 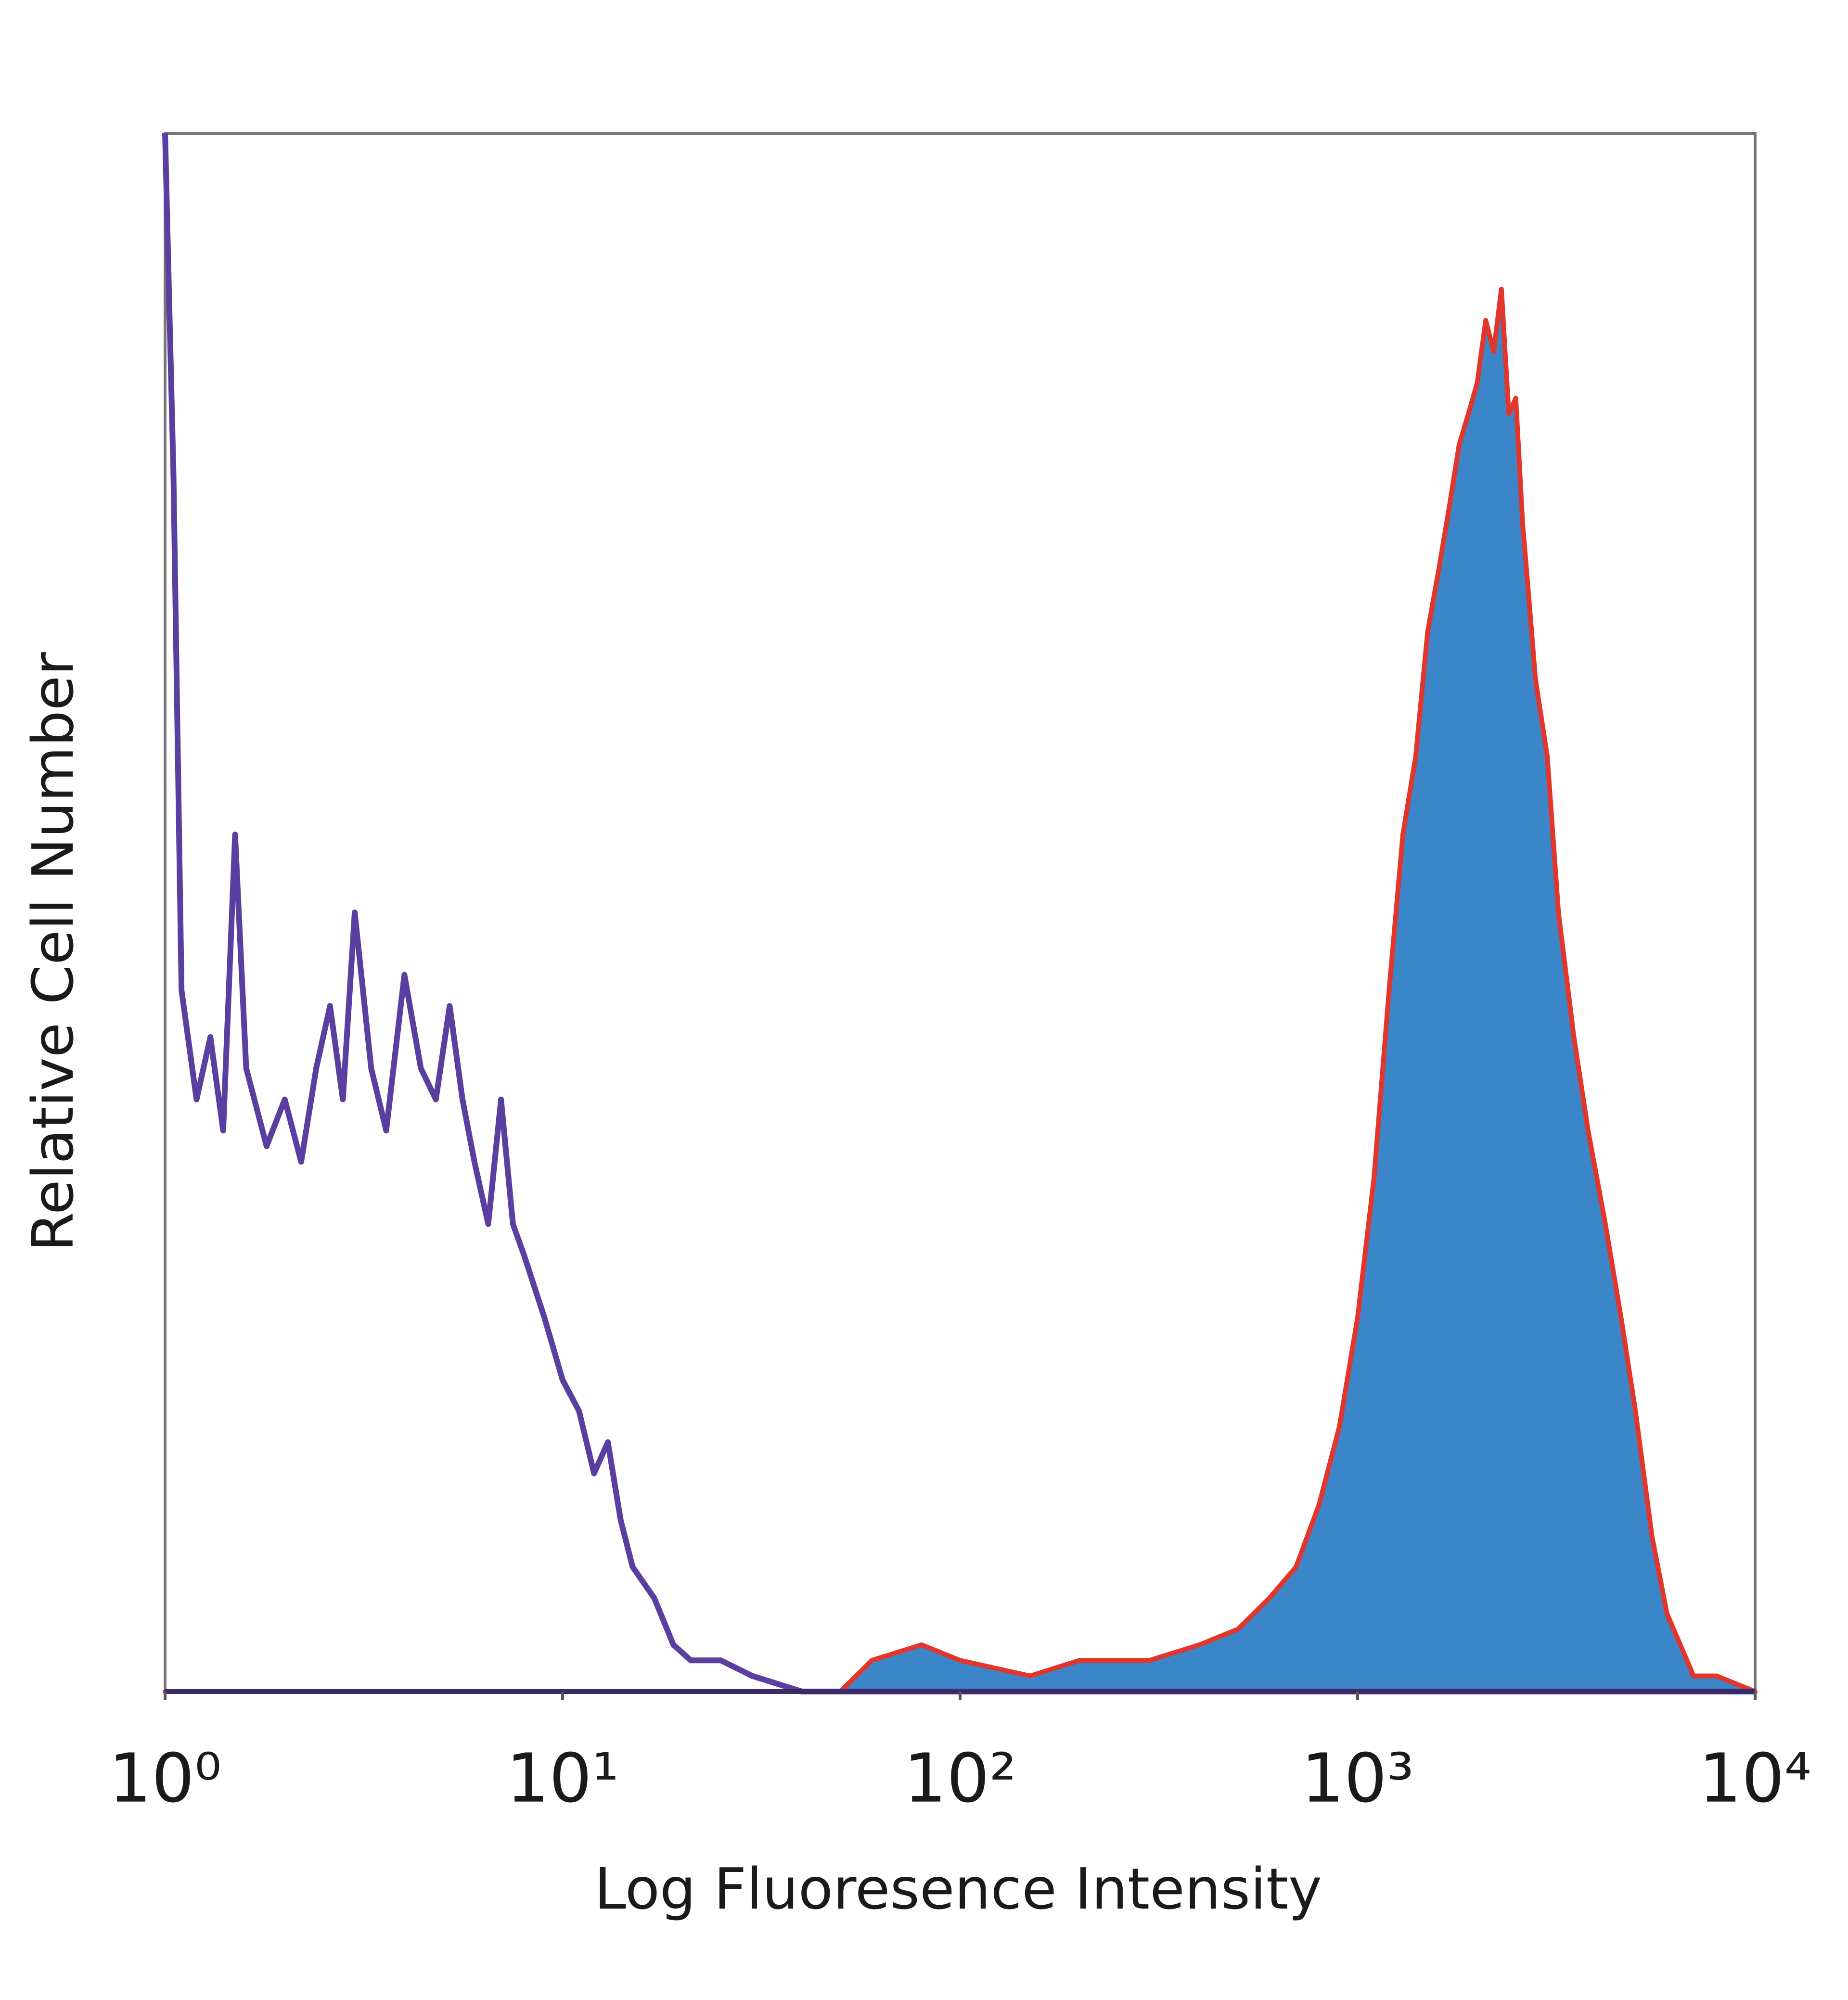 What do you see at coordinates (562, 1779) in the screenshot?
I see `x-tick-label: 10¹` at bounding box center [562, 1779].